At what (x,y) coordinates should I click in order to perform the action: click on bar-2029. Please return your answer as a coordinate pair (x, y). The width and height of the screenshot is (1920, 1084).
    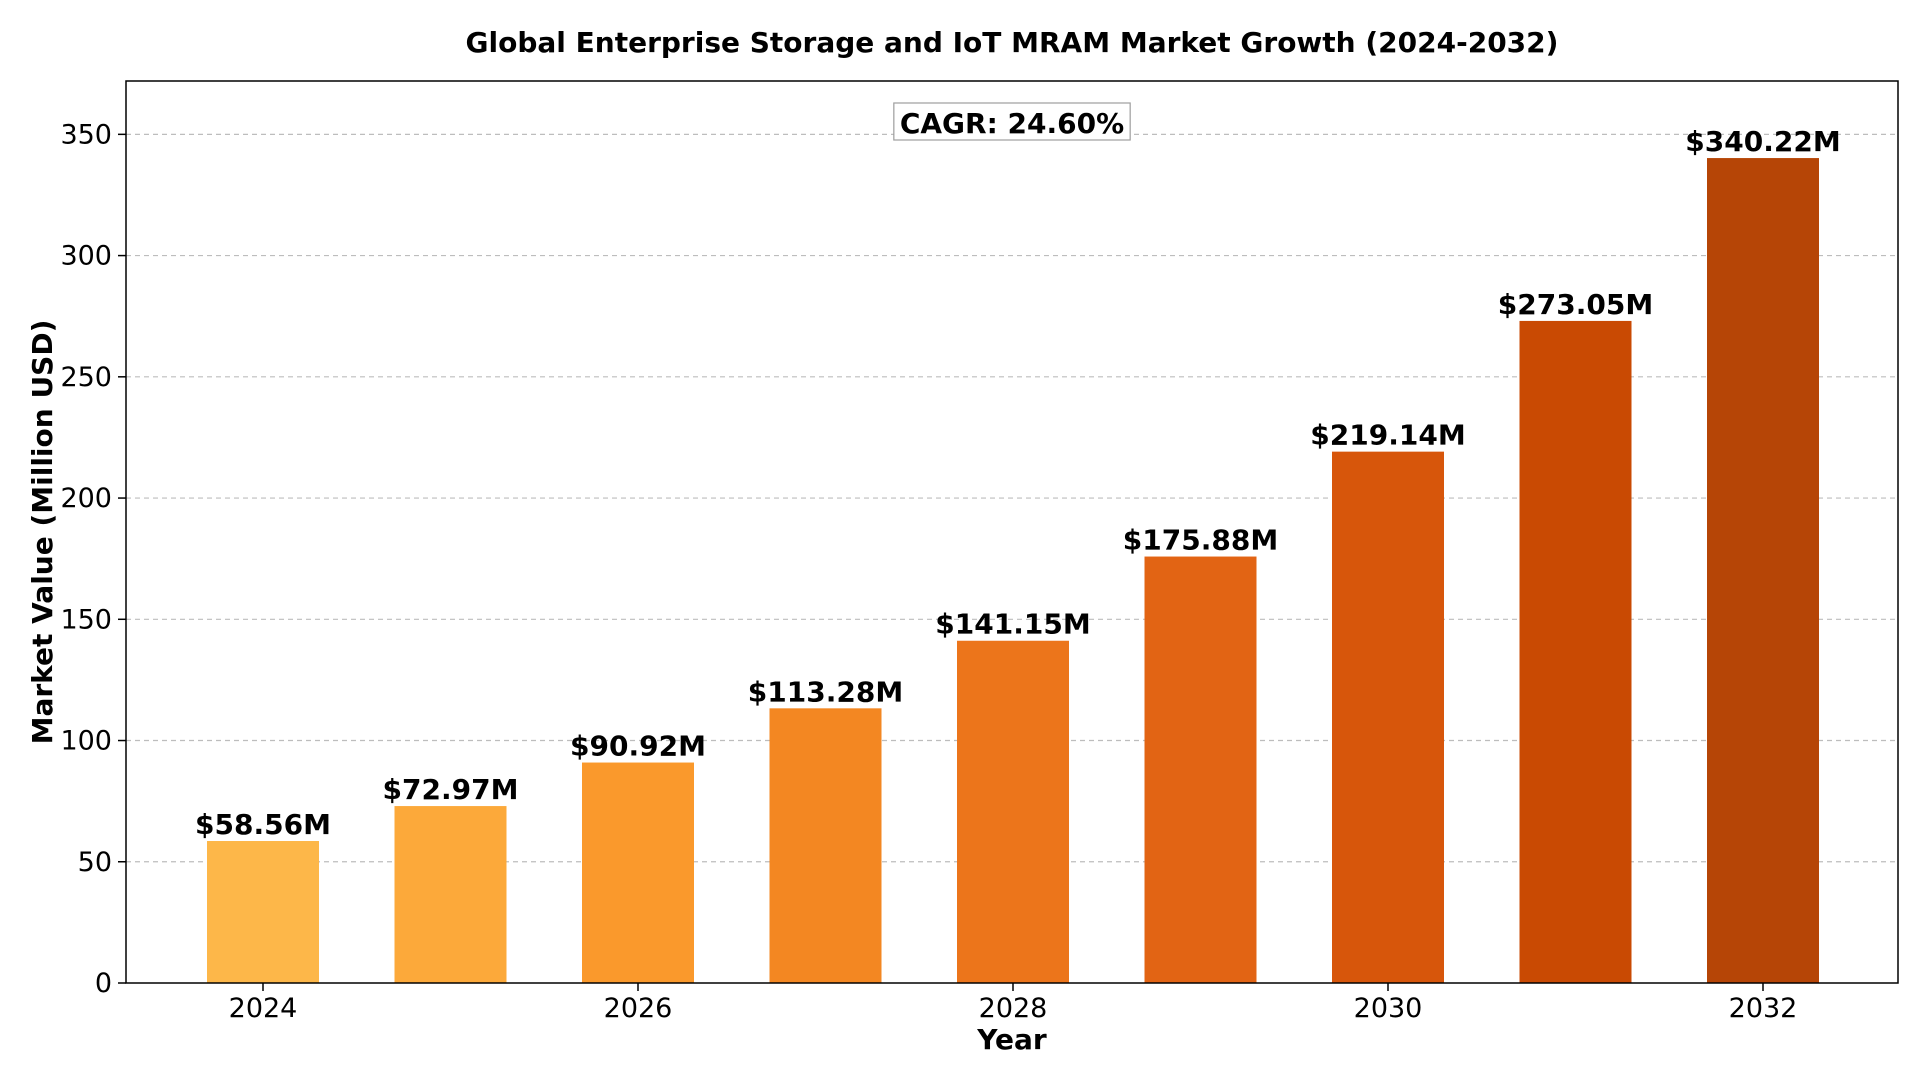
    Looking at the image, I should click on (1200, 769).